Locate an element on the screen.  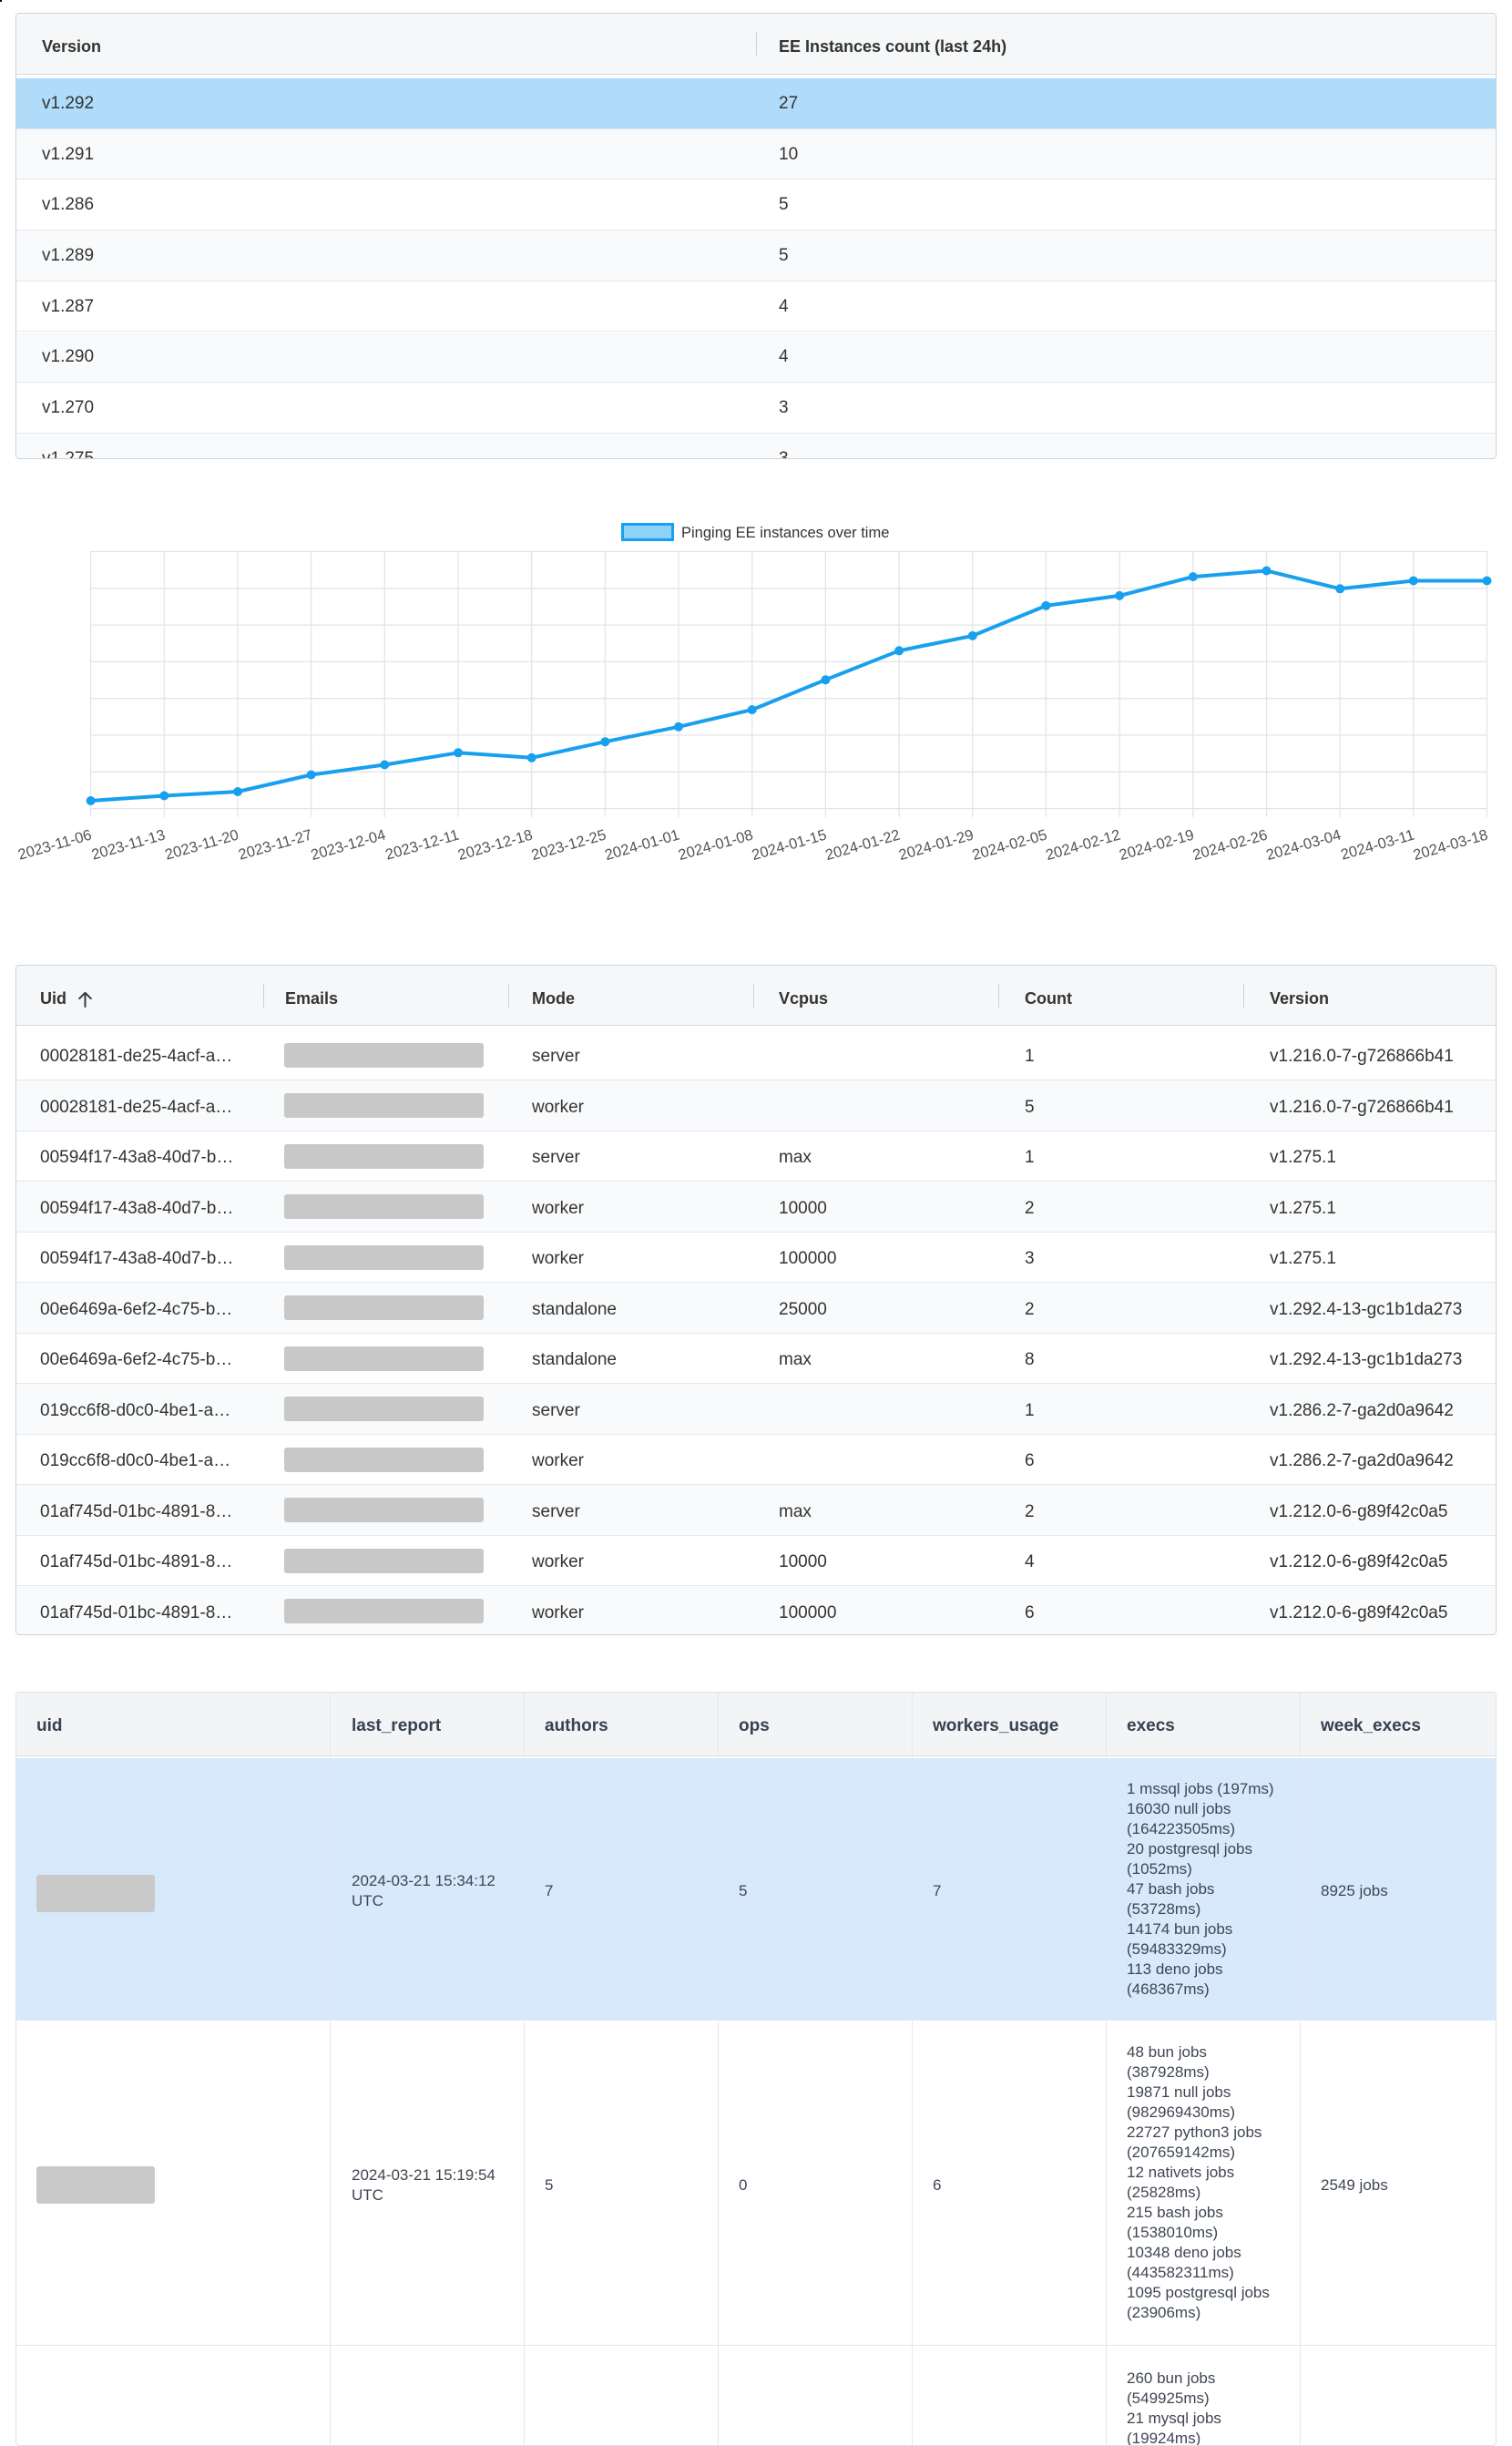
svg-text: 2024-02-05 is located at coordinates (1009, 846).